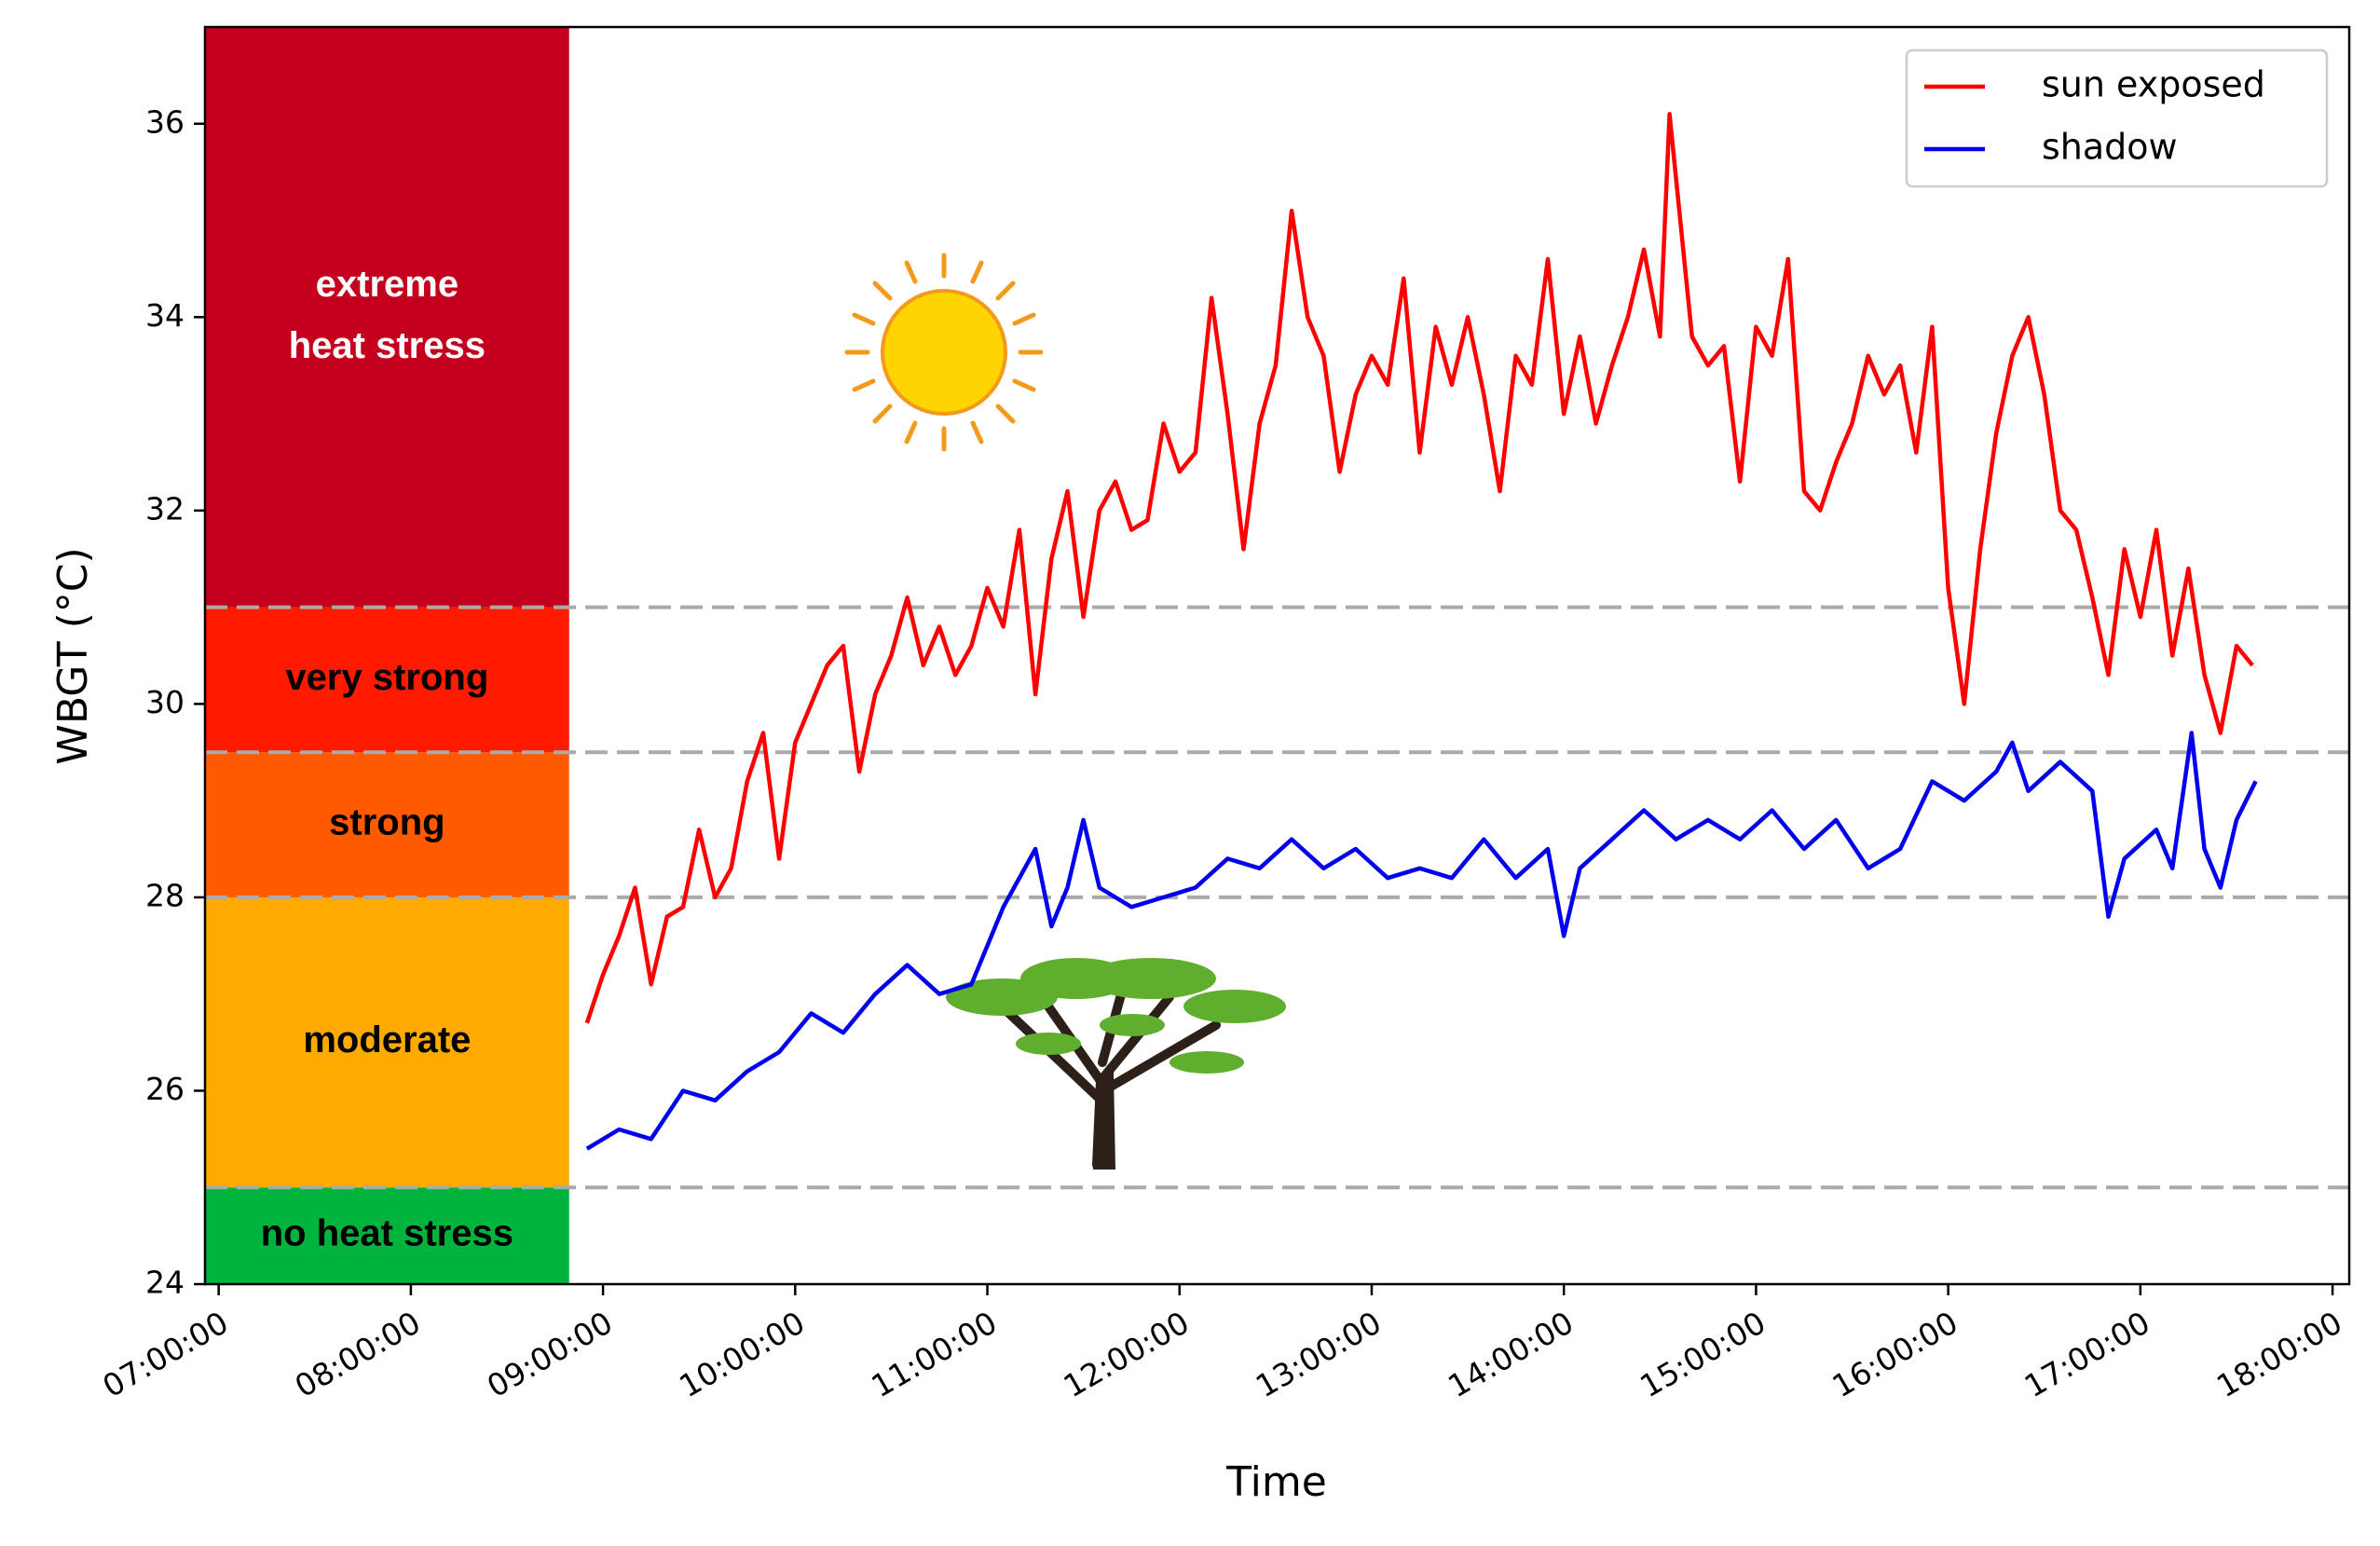 This screenshot has width=2380, height=1546. Describe the element at coordinates (165, 1283) in the screenshot. I see `y-tick-label: 24` at that location.